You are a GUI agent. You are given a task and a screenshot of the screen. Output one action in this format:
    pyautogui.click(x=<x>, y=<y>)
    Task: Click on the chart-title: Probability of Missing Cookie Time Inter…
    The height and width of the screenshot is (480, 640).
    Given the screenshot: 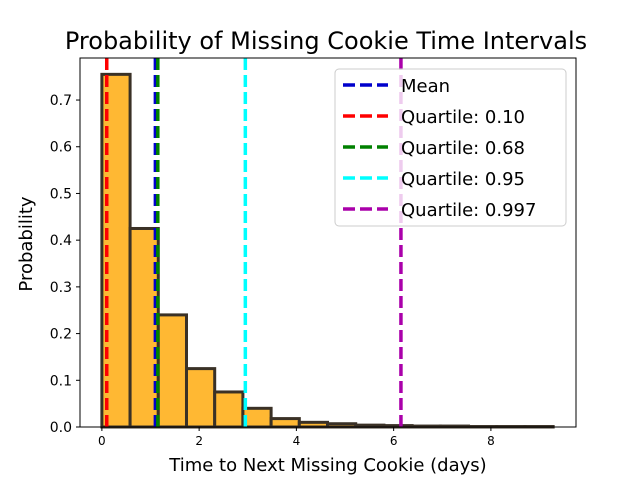 What is the action you would take?
    pyautogui.click(x=326, y=41)
    